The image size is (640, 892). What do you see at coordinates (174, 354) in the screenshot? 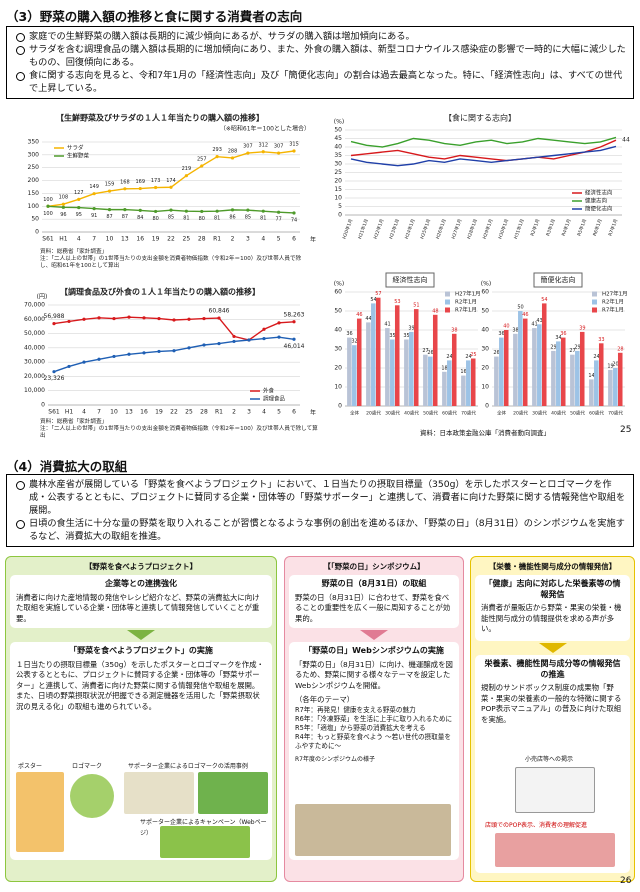
I see `line` at bounding box center [174, 354].